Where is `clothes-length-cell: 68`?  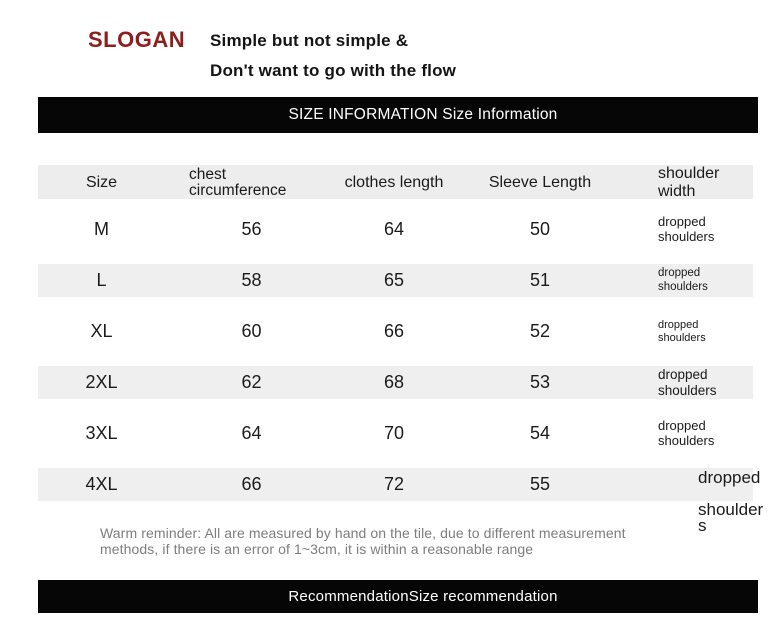
clothes-length-cell: 68 is located at coordinates (394, 382).